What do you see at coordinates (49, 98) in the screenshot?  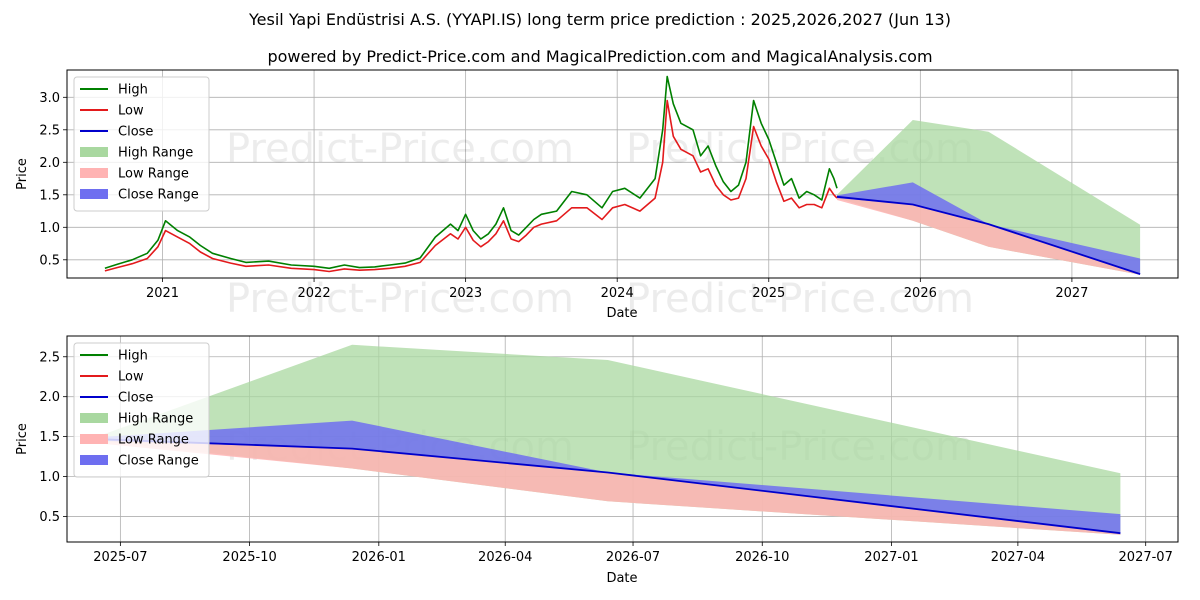 I see `y-tick-label: 3.0` at bounding box center [49, 98].